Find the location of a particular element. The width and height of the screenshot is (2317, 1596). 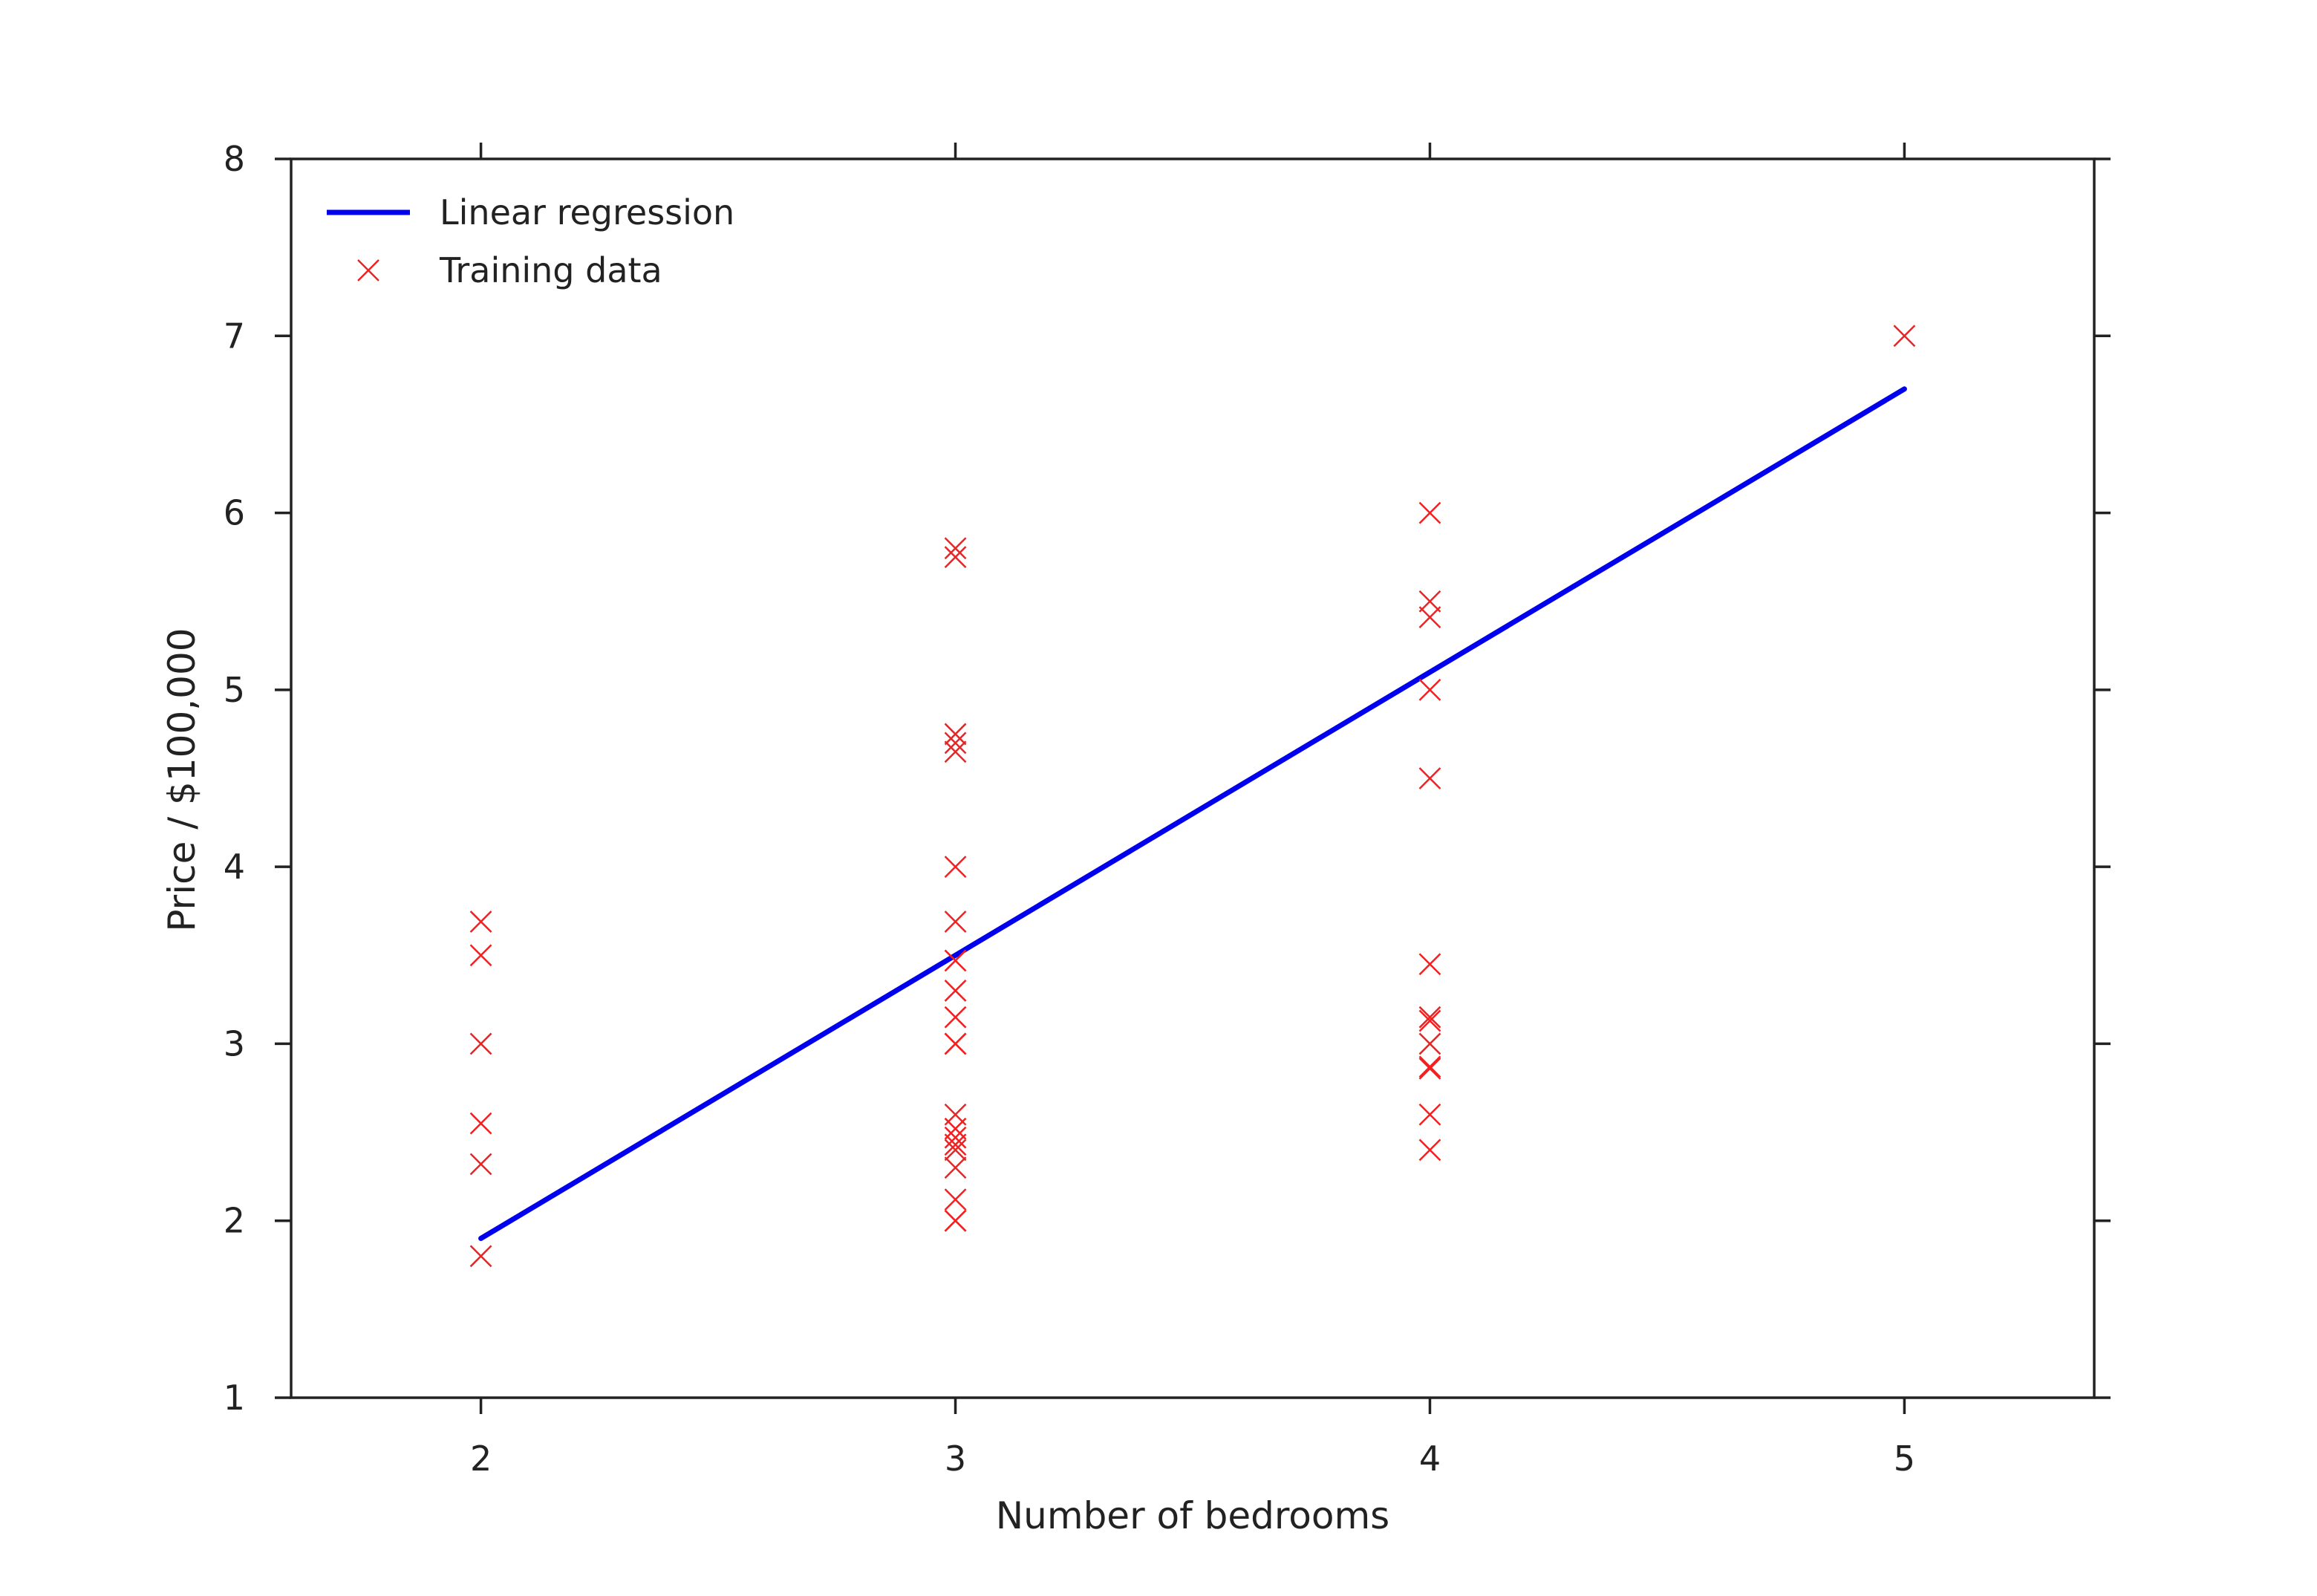

y-tick-label: 3 is located at coordinates (234, 1043).